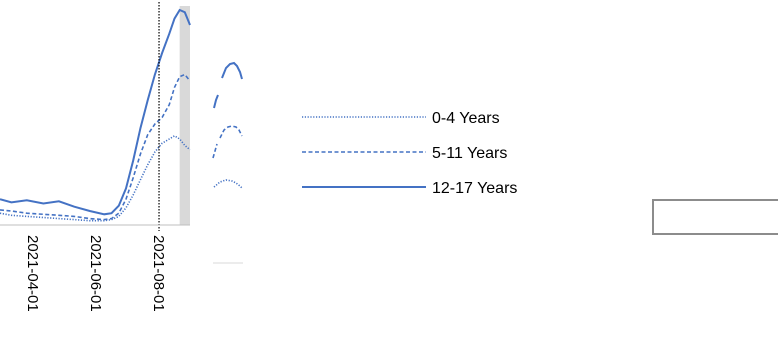 This screenshot has width=778, height=352. Describe the element at coordinates (158, 273) in the screenshot. I see `x-tick-label: 2021-08-01` at that location.